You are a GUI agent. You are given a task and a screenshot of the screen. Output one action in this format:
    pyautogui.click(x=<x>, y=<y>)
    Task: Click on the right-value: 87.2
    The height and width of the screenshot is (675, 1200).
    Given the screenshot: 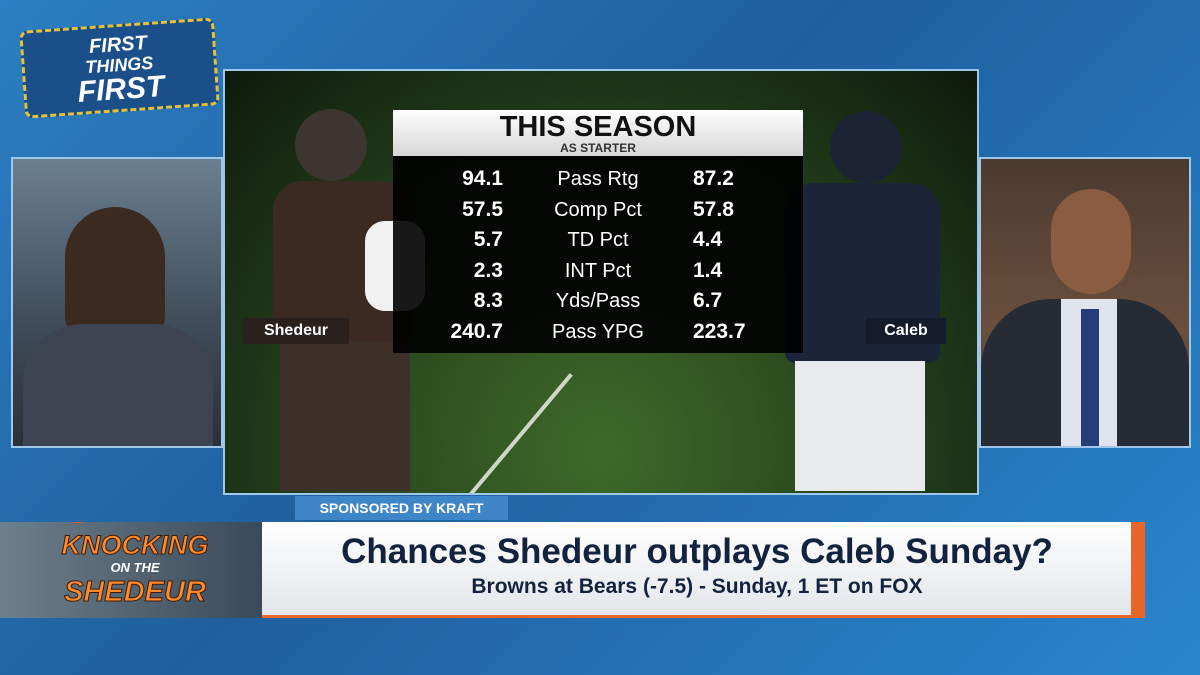 What is the action you would take?
    pyautogui.click(x=713, y=178)
    